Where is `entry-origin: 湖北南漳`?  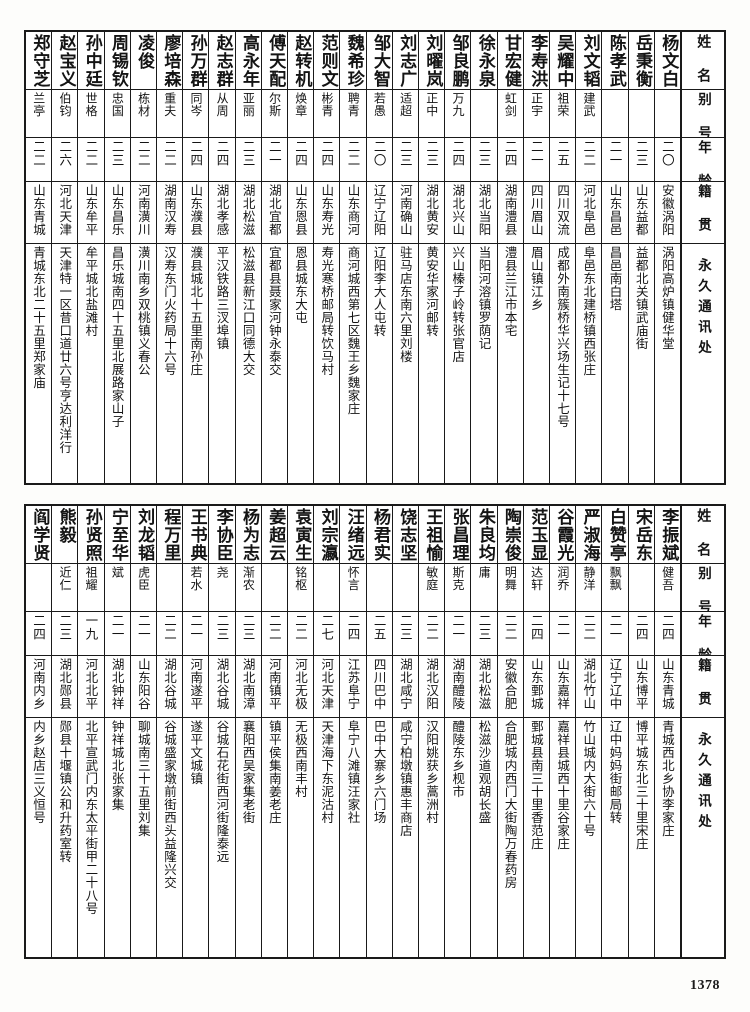
entry-origin: 湖北南漳 is located at coordinates (248, 687).